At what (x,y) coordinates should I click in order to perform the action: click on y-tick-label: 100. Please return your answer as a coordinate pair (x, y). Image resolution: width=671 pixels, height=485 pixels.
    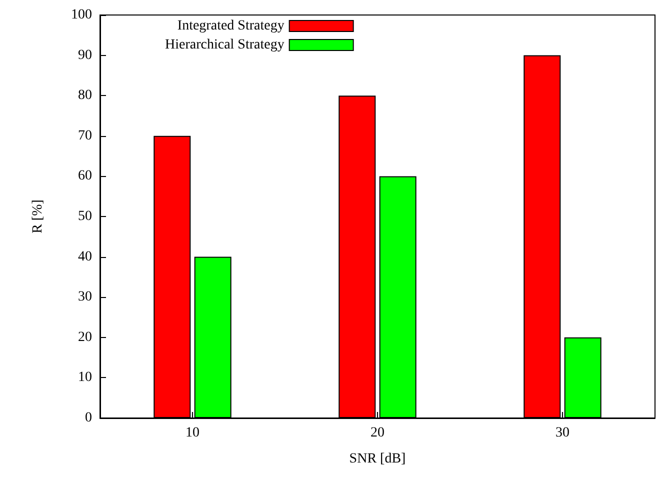
    Looking at the image, I should click on (81, 15).